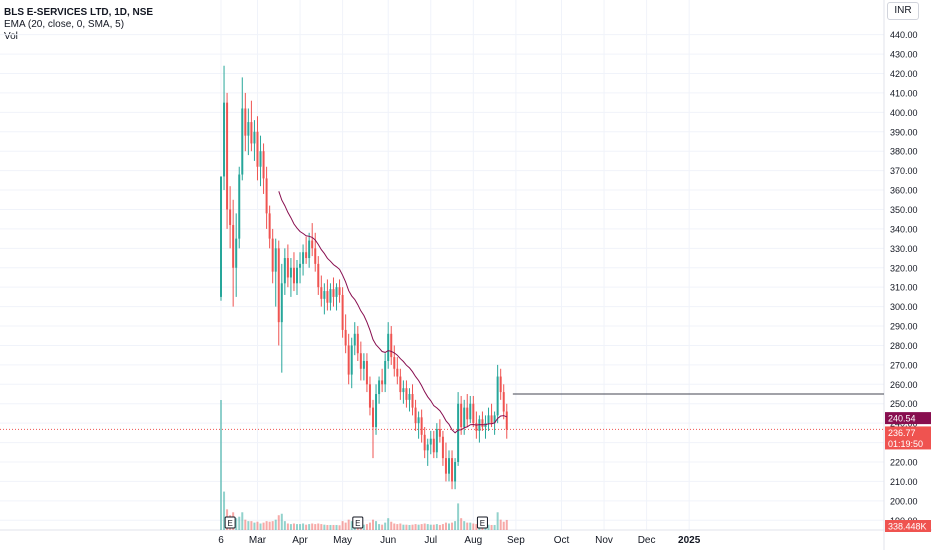 This screenshot has height=550, width=932. I want to click on ema-line, so click(392, 312).